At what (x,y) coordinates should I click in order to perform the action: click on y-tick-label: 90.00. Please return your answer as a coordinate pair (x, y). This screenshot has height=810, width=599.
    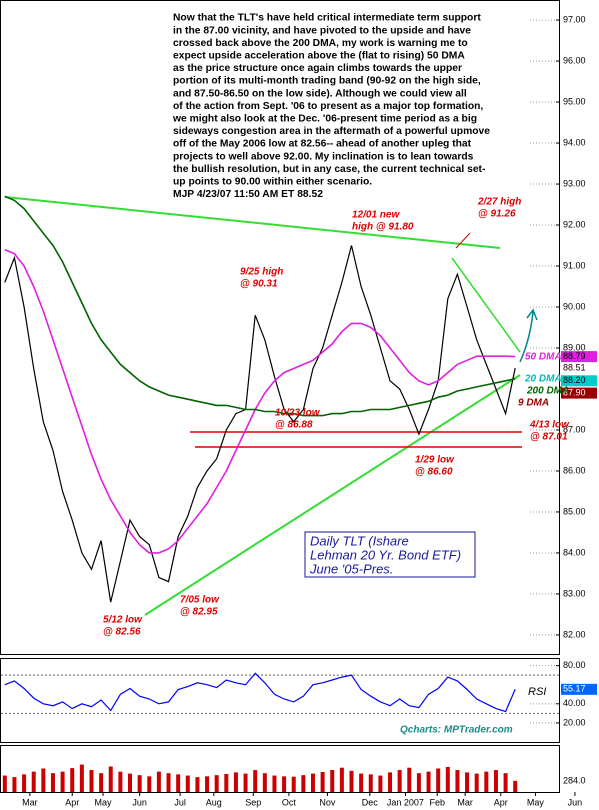
    Looking at the image, I should click on (574, 306).